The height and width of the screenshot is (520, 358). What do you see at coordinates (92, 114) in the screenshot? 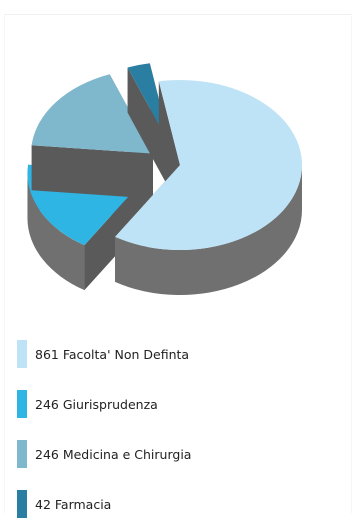
I see `pie-slice-top` at bounding box center [92, 114].